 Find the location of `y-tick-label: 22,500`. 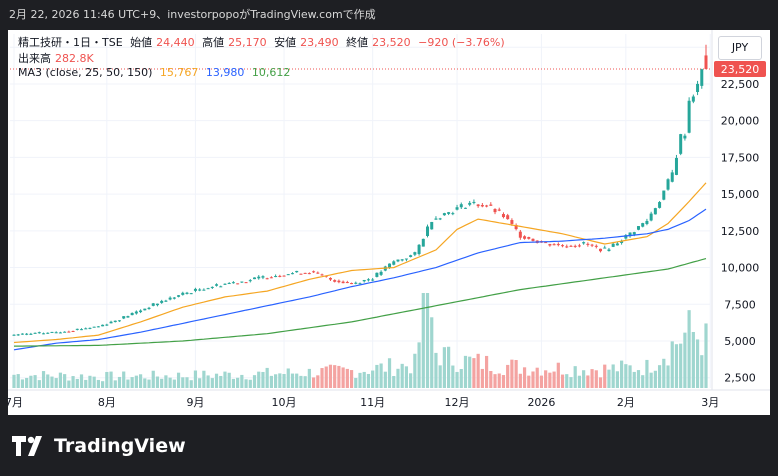

y-tick-label: 22,500 is located at coordinates (740, 84).